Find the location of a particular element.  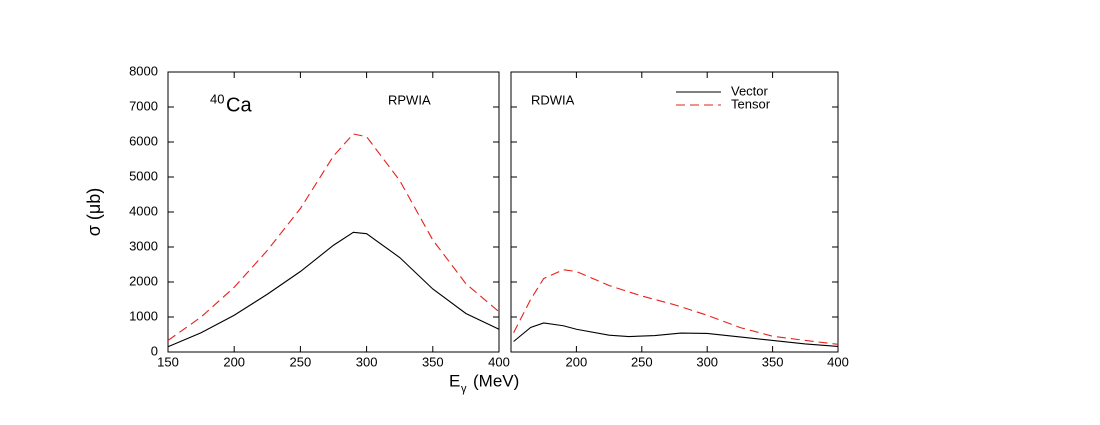

y-axis-label: σ (μb) is located at coordinates (94, 212).